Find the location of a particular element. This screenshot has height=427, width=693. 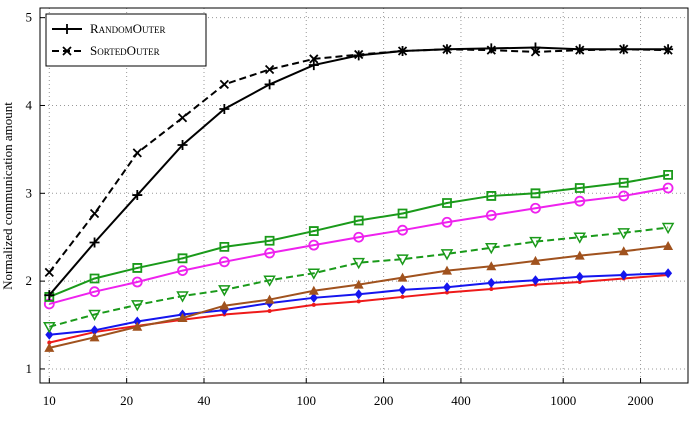

y-tick-label: 3 is located at coordinates (29, 192).